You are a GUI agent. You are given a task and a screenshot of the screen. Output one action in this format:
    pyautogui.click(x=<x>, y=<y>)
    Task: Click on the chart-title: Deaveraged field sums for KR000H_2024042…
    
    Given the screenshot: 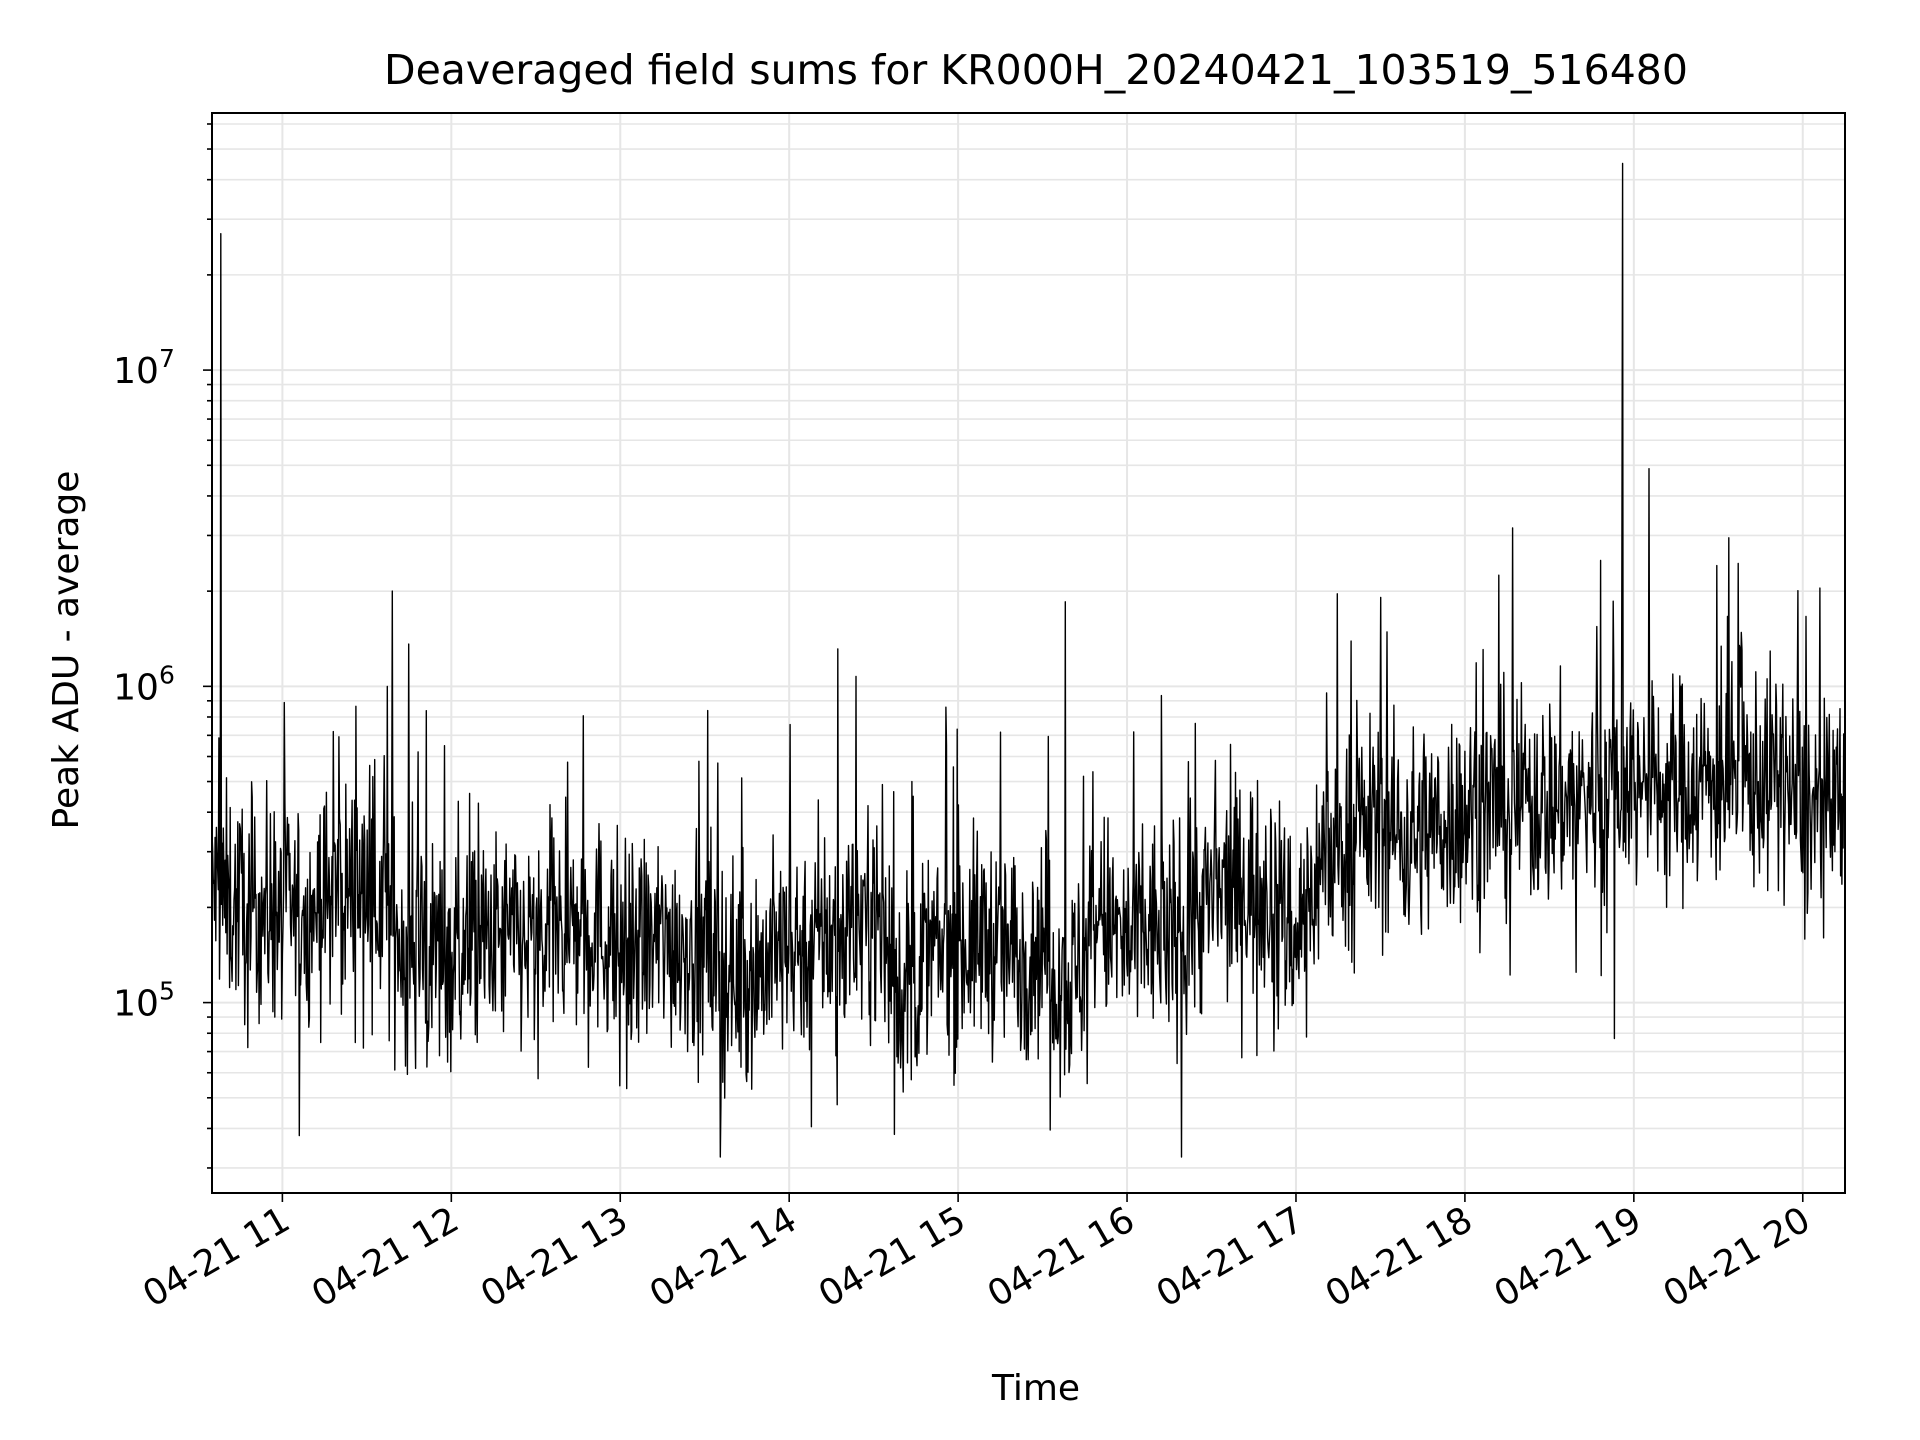 What is the action you would take?
    pyautogui.click(x=1036, y=70)
    